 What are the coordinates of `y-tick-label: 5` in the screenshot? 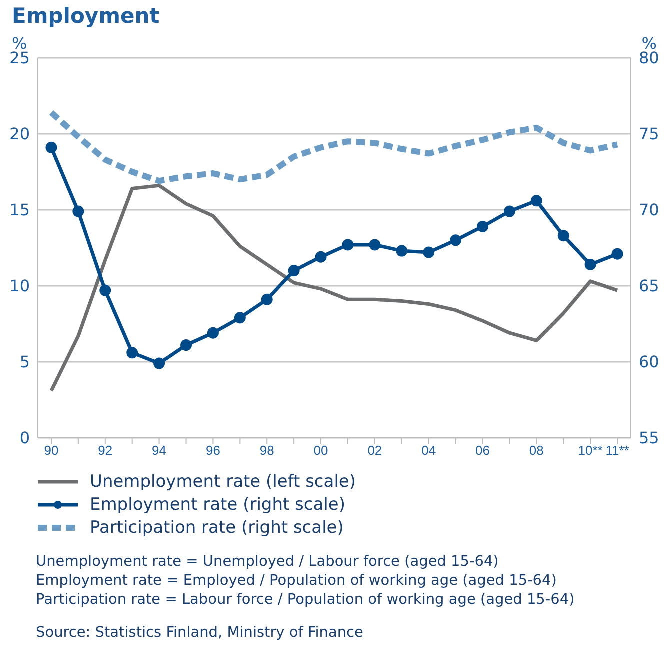 It's located at (25, 362).